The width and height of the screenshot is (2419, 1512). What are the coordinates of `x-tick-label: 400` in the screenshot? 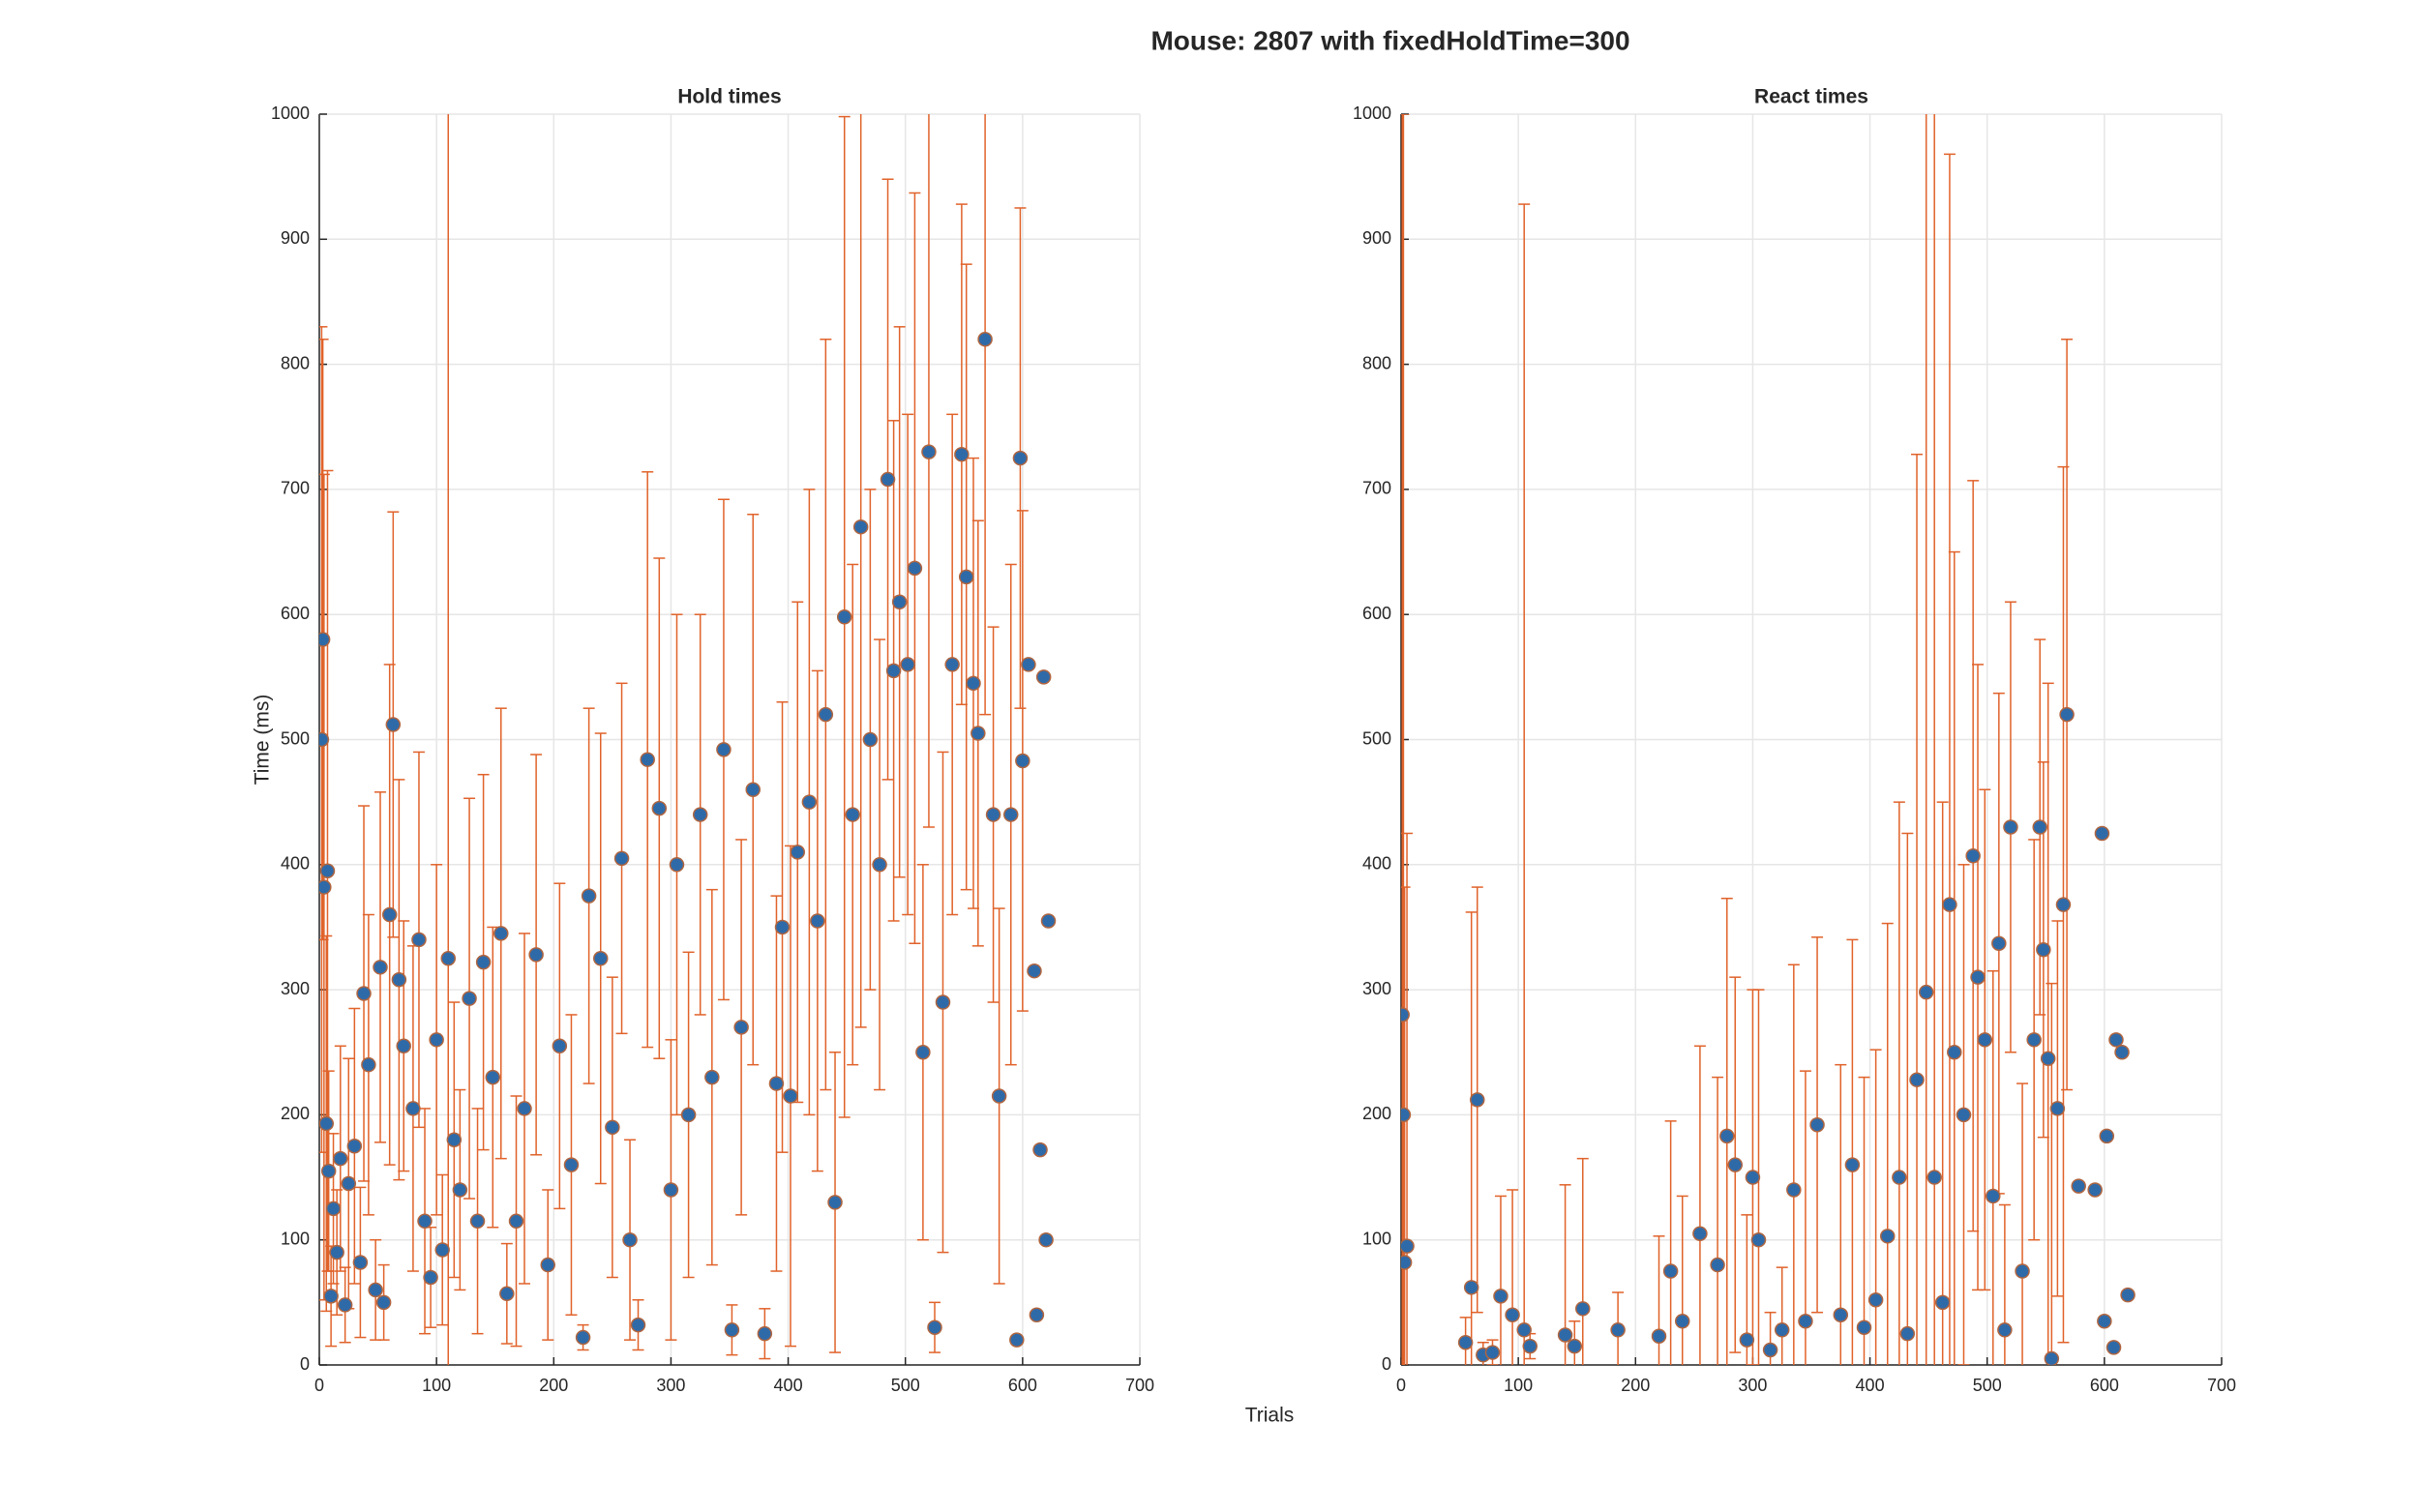 It's located at (1871, 1386).